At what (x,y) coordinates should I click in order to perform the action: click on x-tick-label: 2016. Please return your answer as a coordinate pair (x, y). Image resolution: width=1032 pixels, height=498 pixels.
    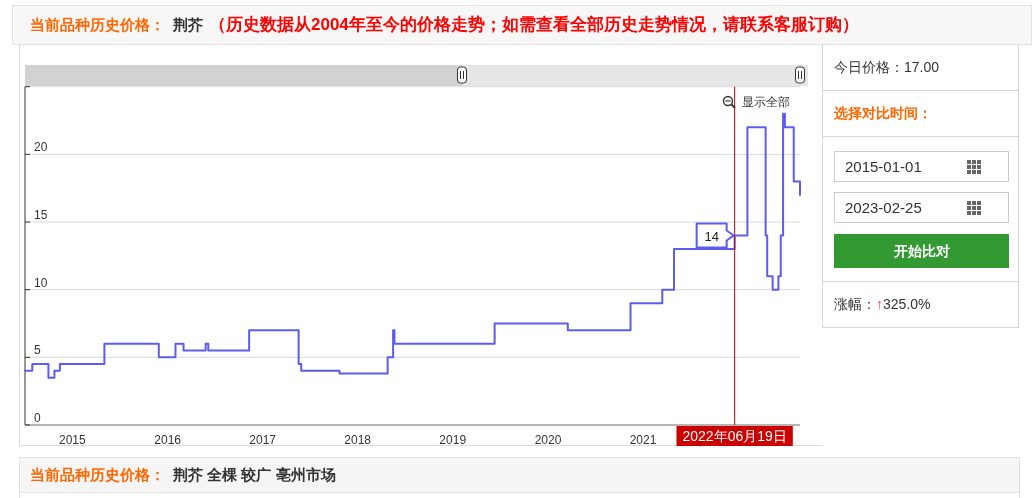
    Looking at the image, I should click on (167, 440).